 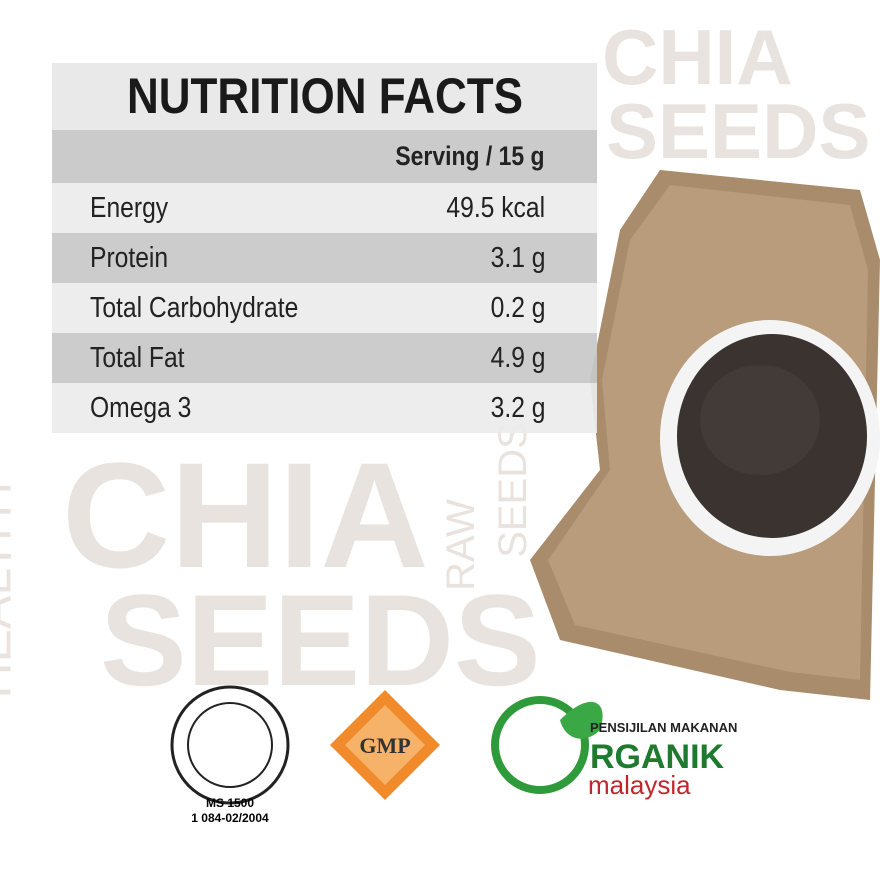 I want to click on row-value: 0.2 g, so click(x=517, y=307).